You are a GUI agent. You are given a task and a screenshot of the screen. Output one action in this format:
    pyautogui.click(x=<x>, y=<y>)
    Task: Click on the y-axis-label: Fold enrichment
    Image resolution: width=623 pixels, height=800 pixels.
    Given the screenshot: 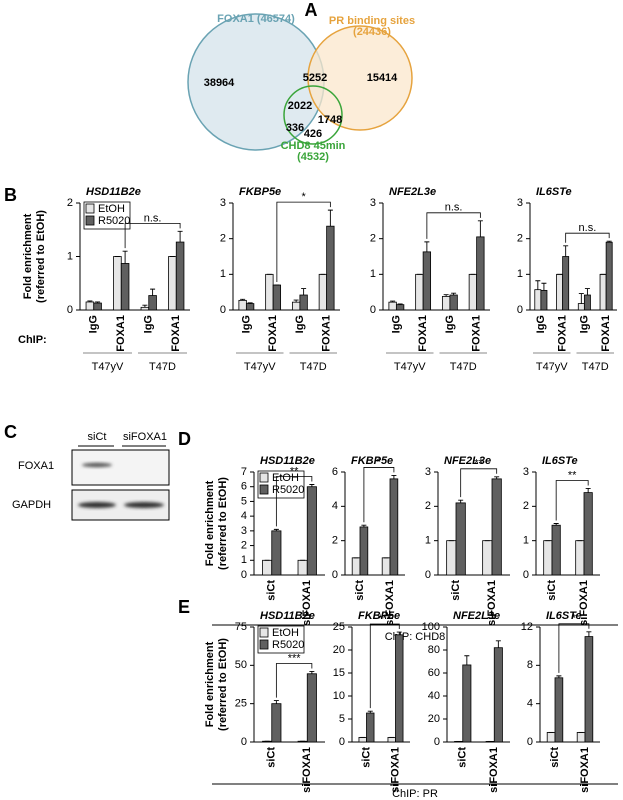 What is the action you would take?
    pyautogui.click(x=28, y=256)
    